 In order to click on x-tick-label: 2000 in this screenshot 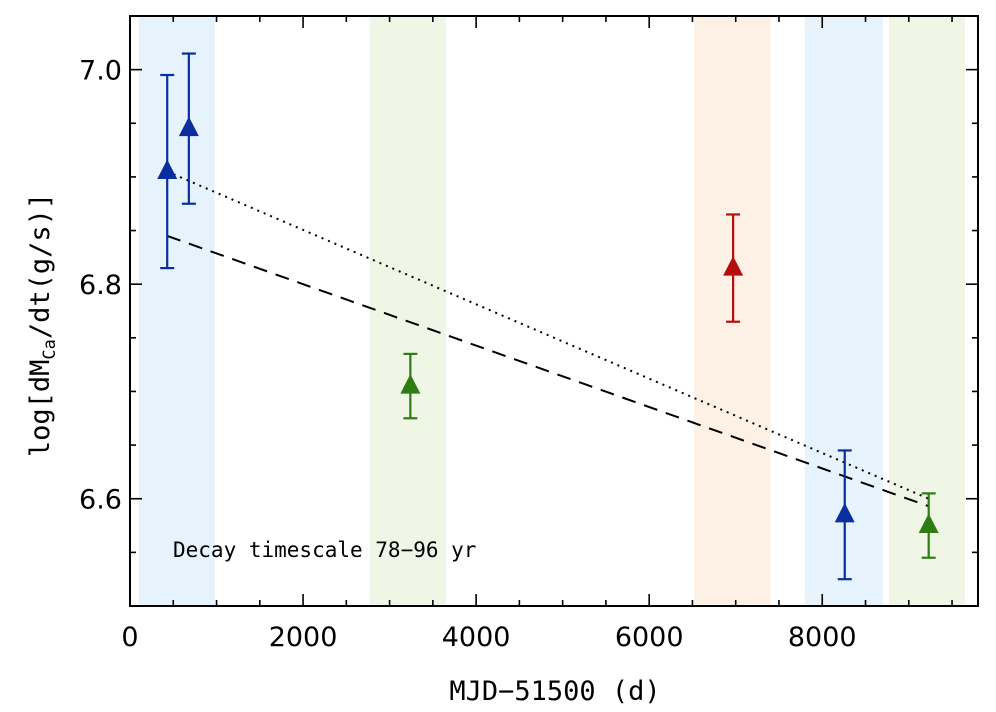, I will do `click(303, 637)`.